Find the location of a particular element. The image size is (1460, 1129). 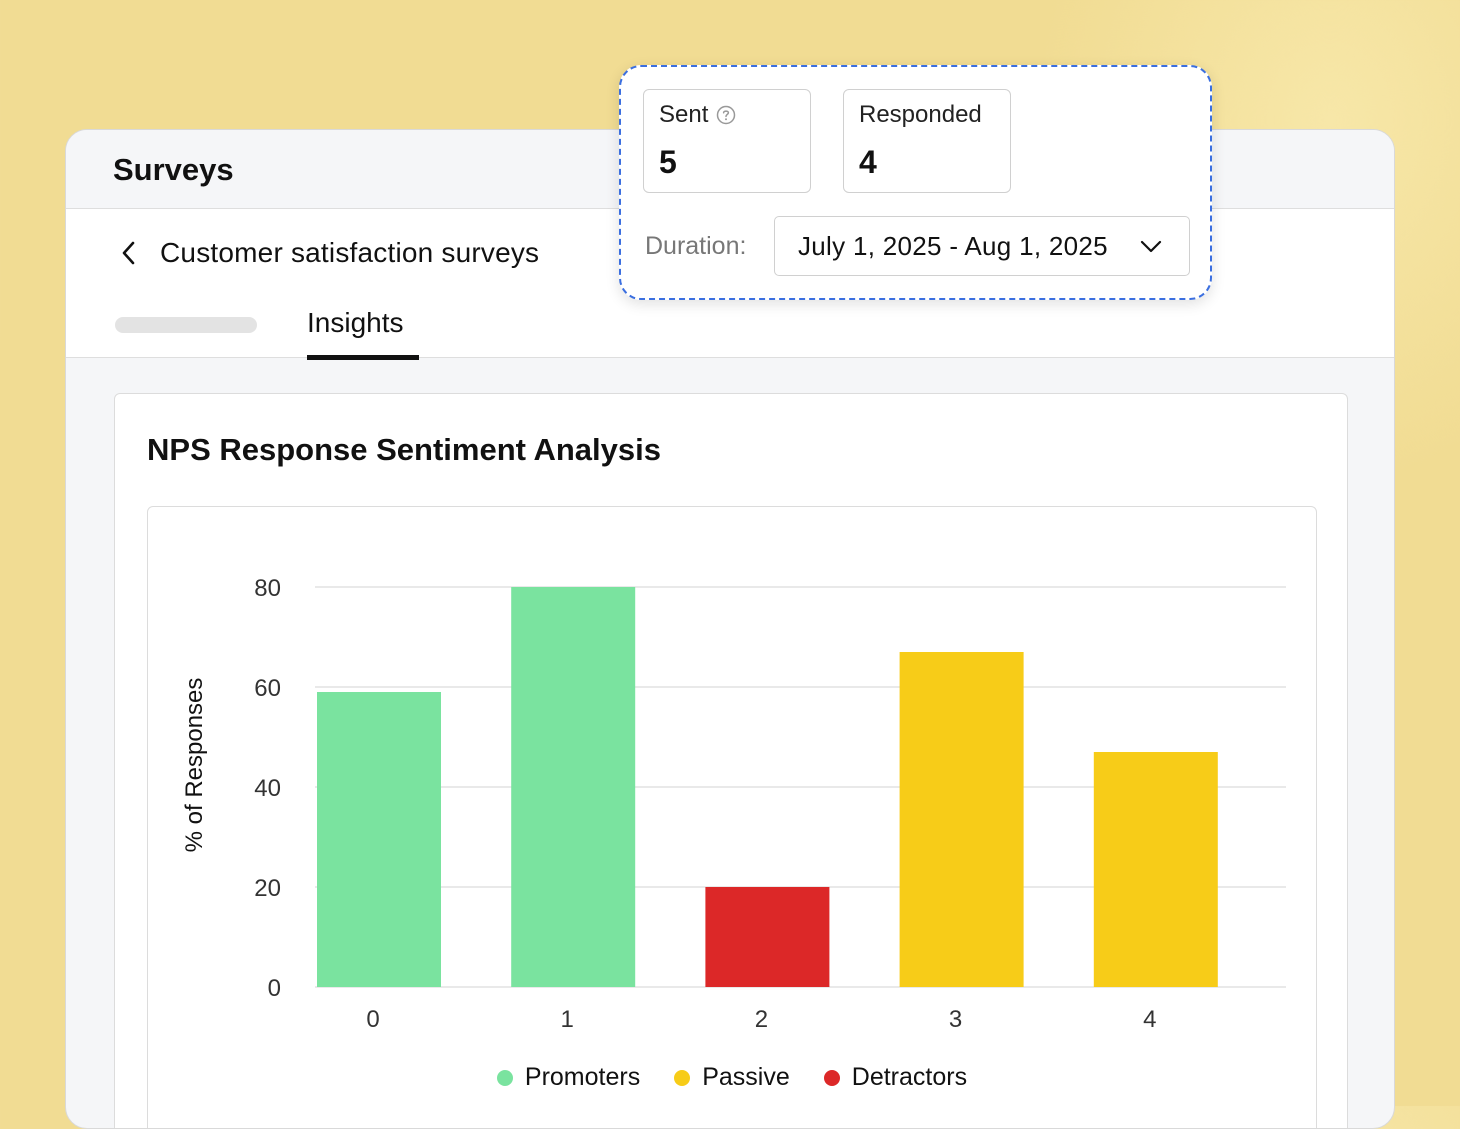

responded-label: Responded is located at coordinates (920, 114).